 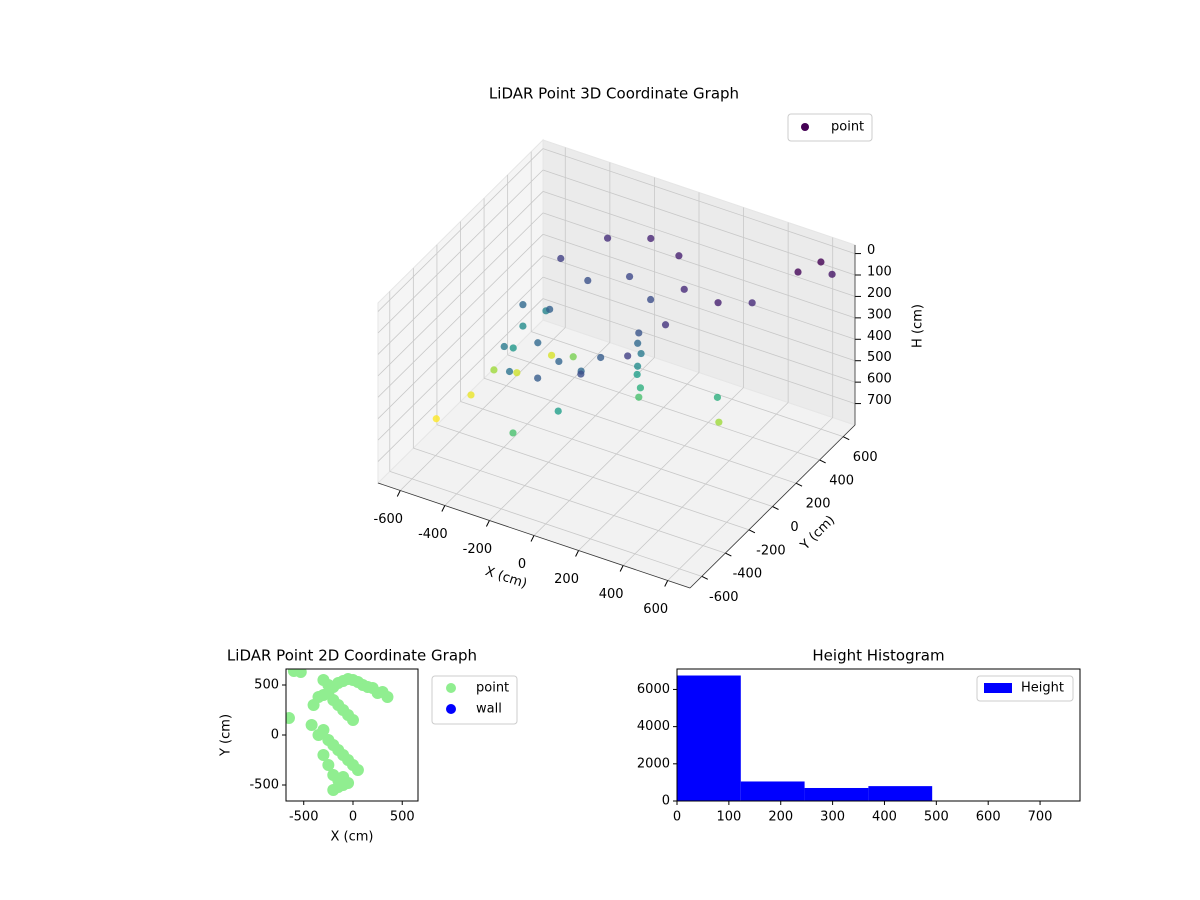 I want to click on x-axis-label: X (cm), so click(x=352, y=837).